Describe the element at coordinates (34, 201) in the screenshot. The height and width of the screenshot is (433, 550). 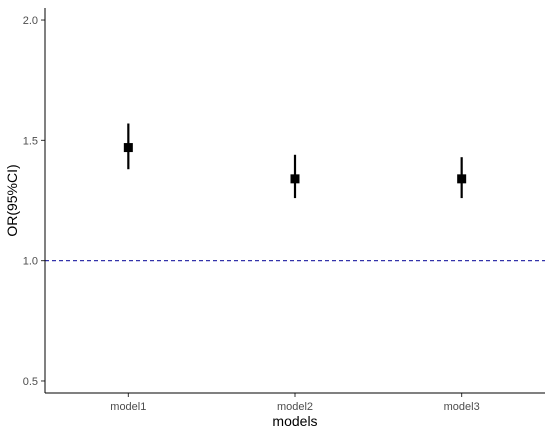
I see `y-axis-ticks: 0.5 1.0 1.5 2.0` at that location.